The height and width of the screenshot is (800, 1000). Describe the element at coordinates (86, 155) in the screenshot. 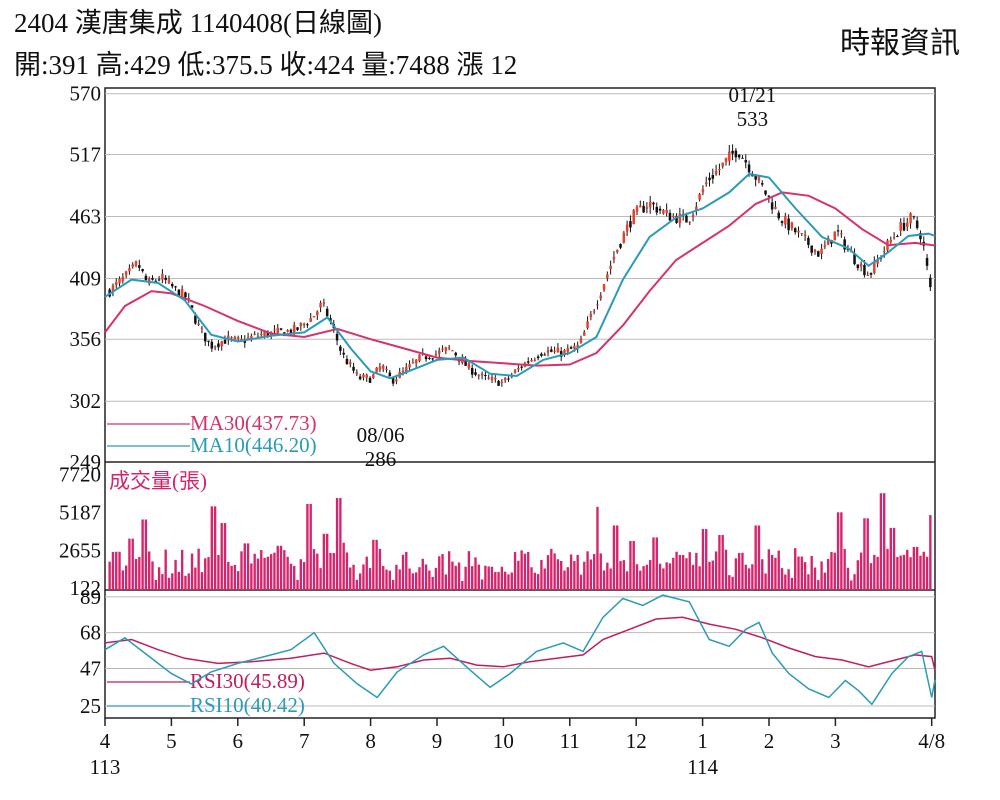

I see `price-tick-label: 517` at that location.